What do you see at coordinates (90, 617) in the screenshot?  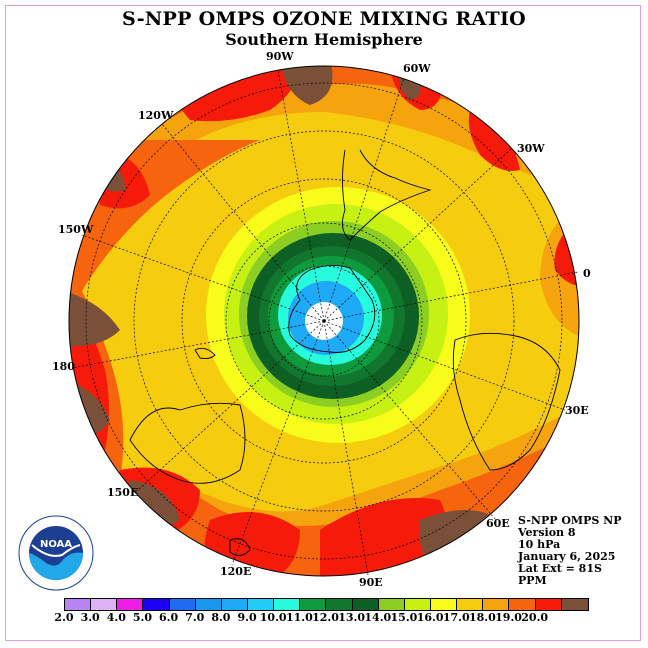 I see `colorbar-tick-label: 3.0` at bounding box center [90, 617].